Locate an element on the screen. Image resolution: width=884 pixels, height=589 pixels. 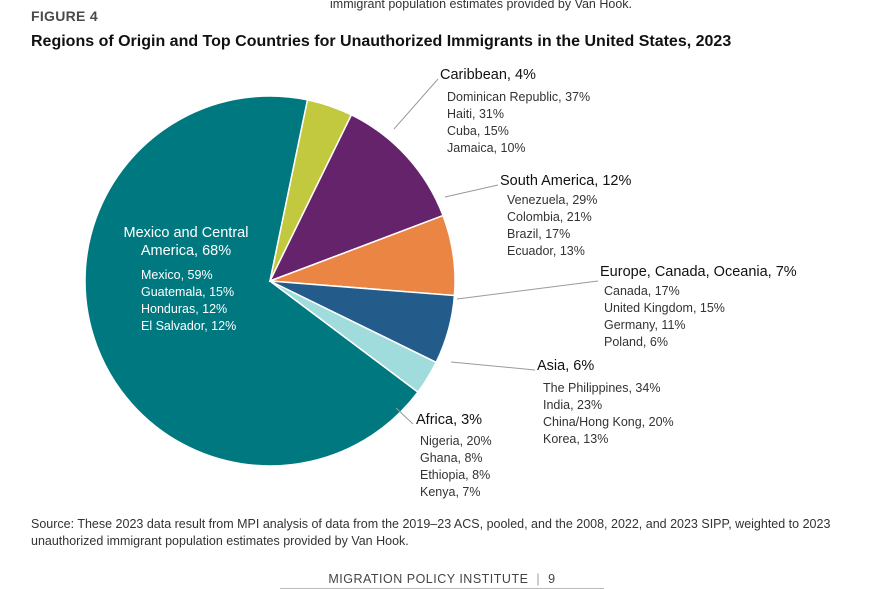
country-label-south-america-3: Brazil, 17% is located at coordinates (538, 234).